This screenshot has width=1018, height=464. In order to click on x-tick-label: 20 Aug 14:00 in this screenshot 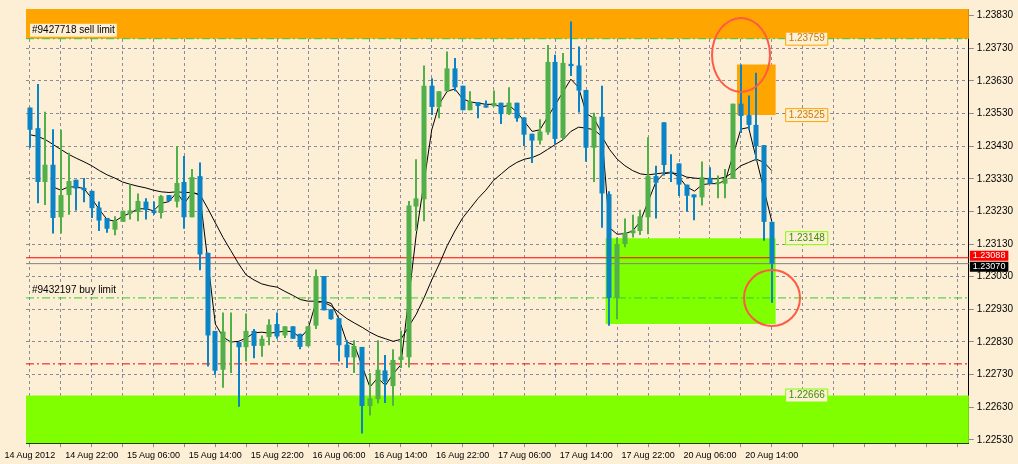, I will do `click(772, 455)`.